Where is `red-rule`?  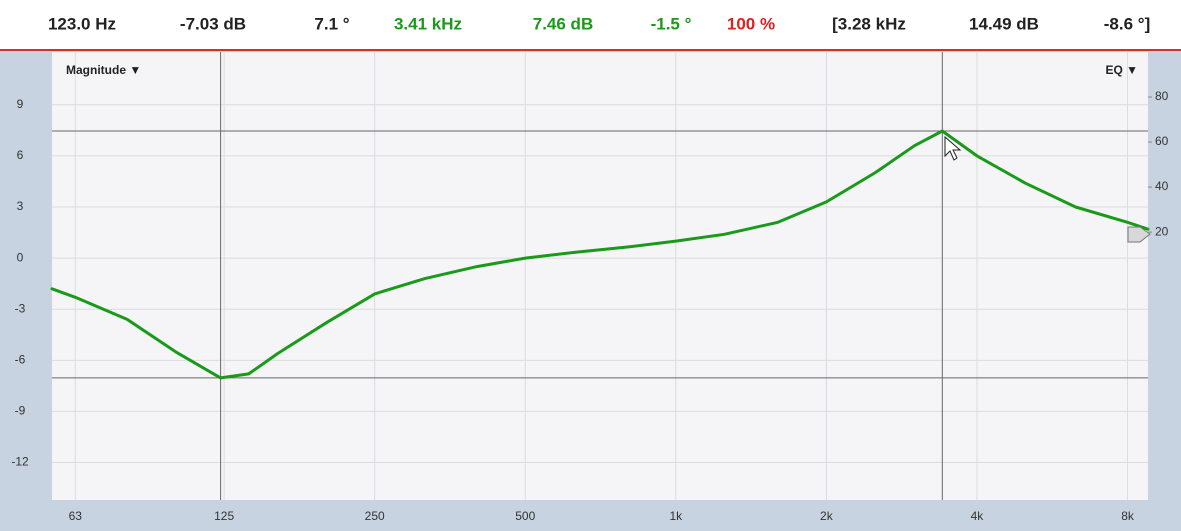
red-rule is located at coordinates (590, 50).